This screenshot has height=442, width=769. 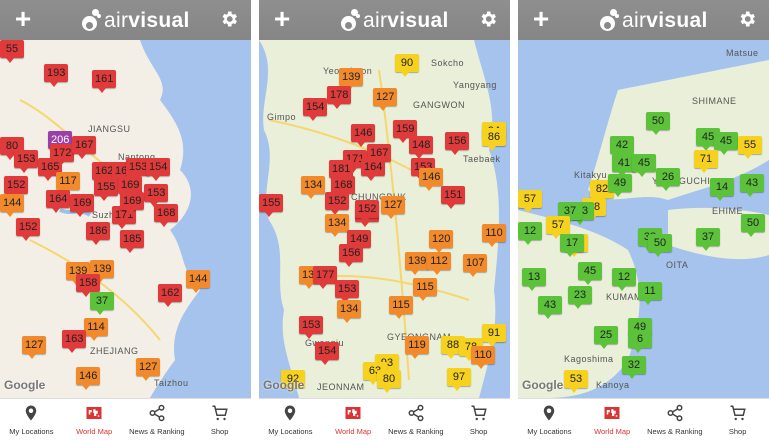 I want to click on aqi-marker: 42, so click(x=622, y=147).